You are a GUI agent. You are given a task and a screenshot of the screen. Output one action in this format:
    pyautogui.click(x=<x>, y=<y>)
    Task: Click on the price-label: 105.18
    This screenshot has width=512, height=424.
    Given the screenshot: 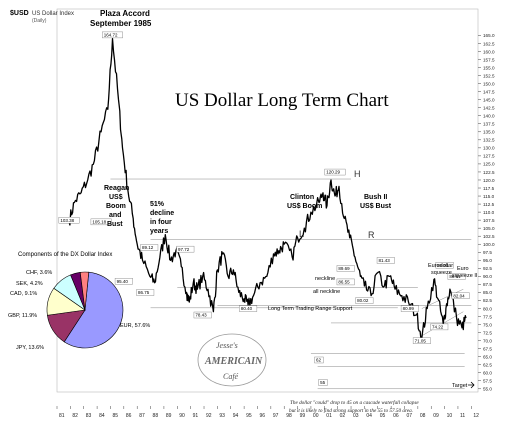 What is the action you would take?
    pyautogui.click(x=99, y=221)
    